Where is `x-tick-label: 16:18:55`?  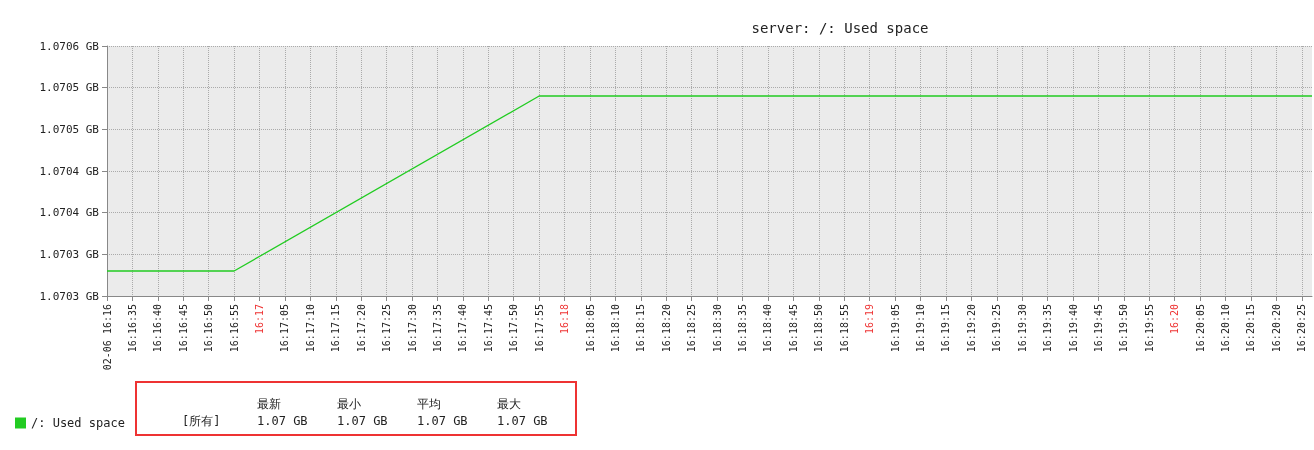 x-tick-label: 16:18:55 is located at coordinates (844, 328).